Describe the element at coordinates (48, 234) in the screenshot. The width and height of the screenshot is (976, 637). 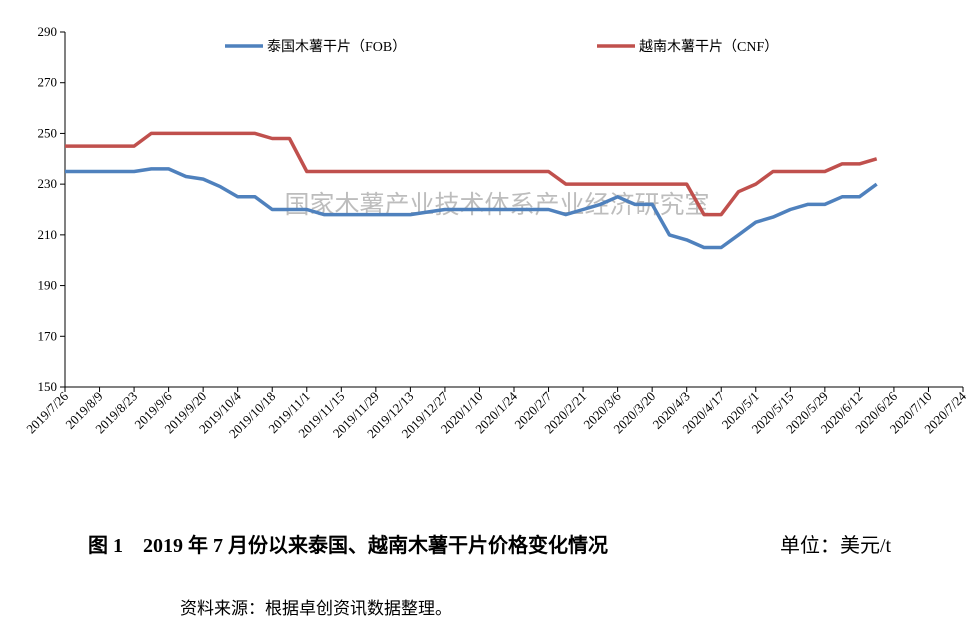
I see `y-tick-label: 210` at that location.